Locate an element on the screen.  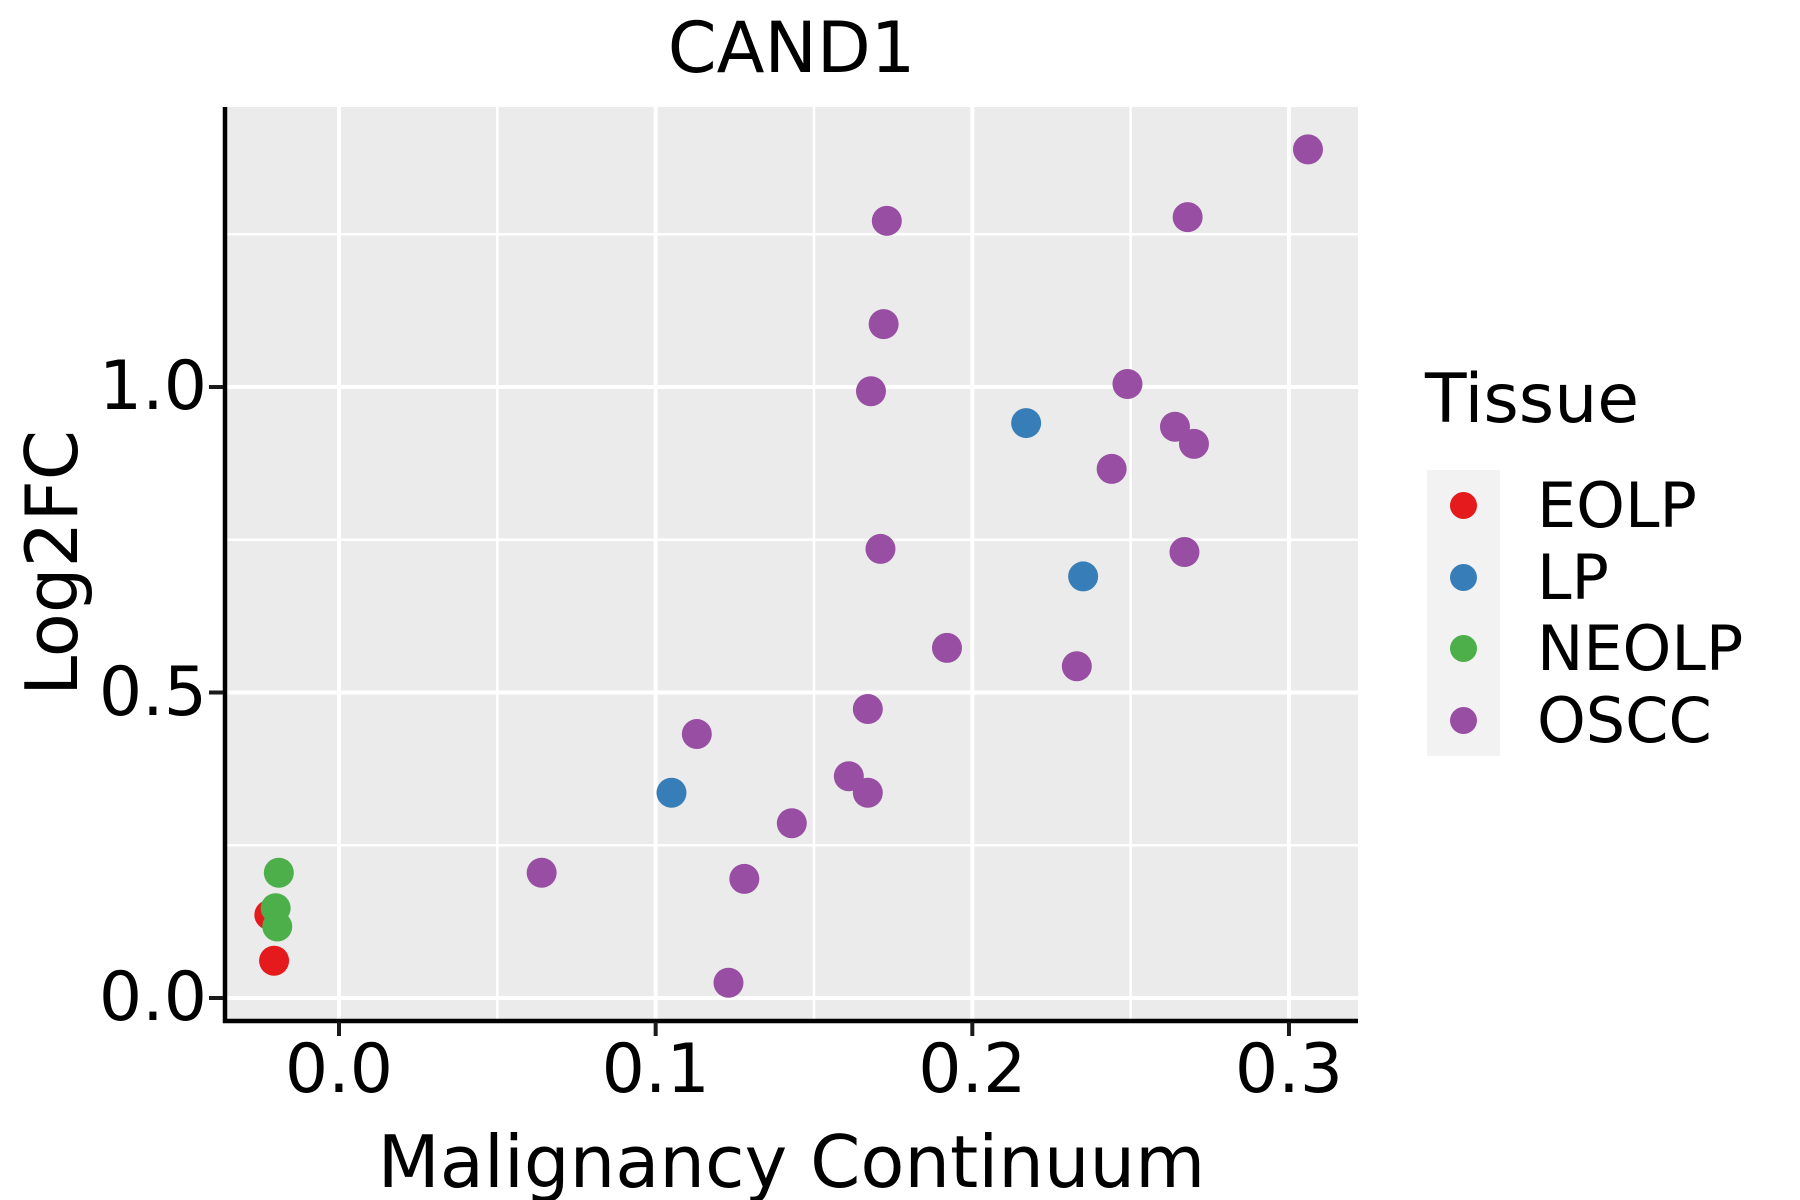
x-axis-label: Malignancy Continuum is located at coordinates (791, 1160).